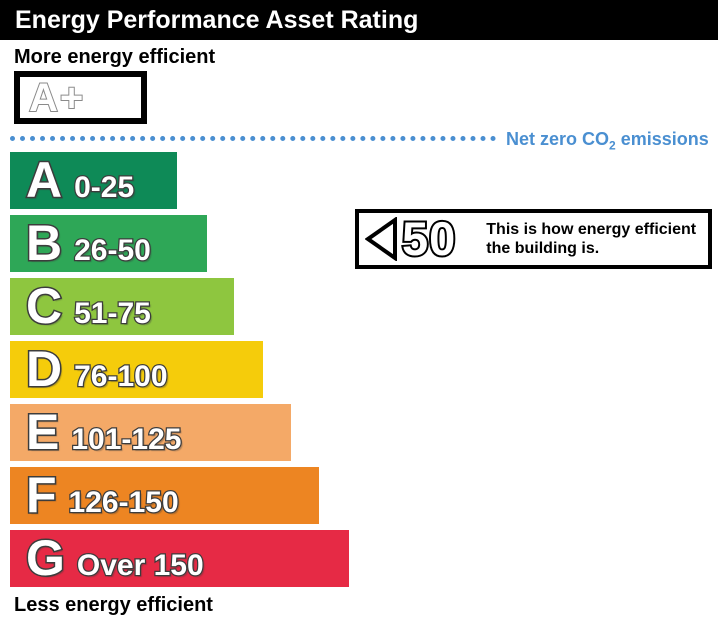 The height and width of the screenshot is (619, 718). I want to click on rating-description-line1: This is how energy efficient, so click(591, 229).